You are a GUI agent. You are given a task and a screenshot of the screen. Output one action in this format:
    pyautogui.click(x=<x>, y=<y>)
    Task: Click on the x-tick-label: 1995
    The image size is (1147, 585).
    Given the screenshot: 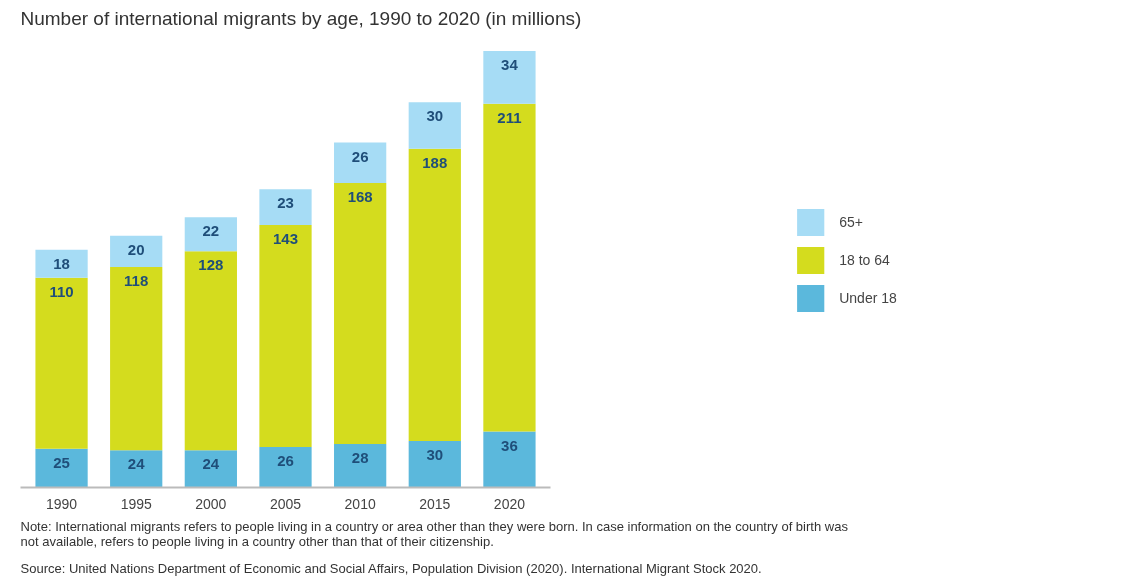 What is the action you would take?
    pyautogui.click(x=136, y=503)
    